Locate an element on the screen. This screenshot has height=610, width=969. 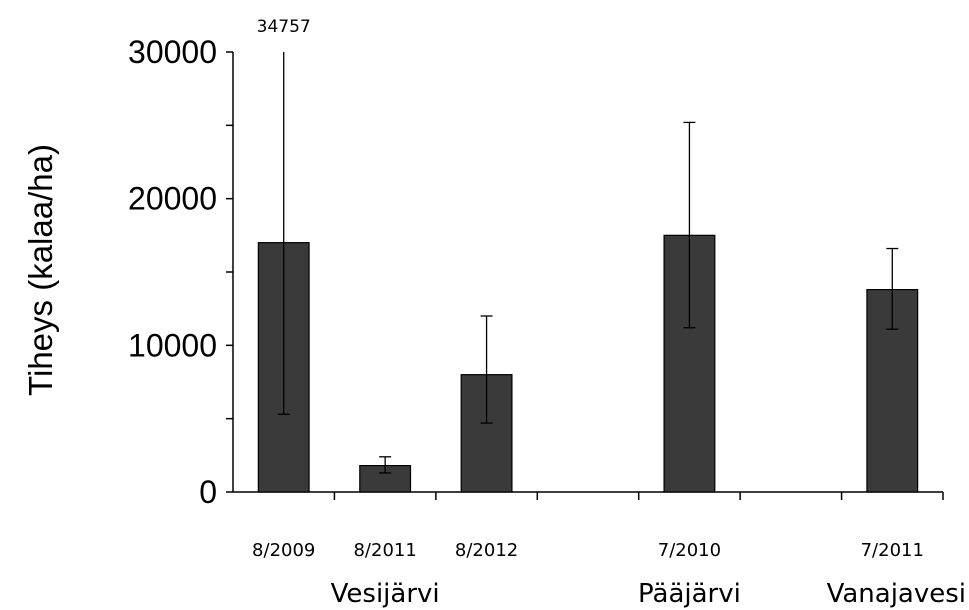
bar is located at coordinates (486, 433).